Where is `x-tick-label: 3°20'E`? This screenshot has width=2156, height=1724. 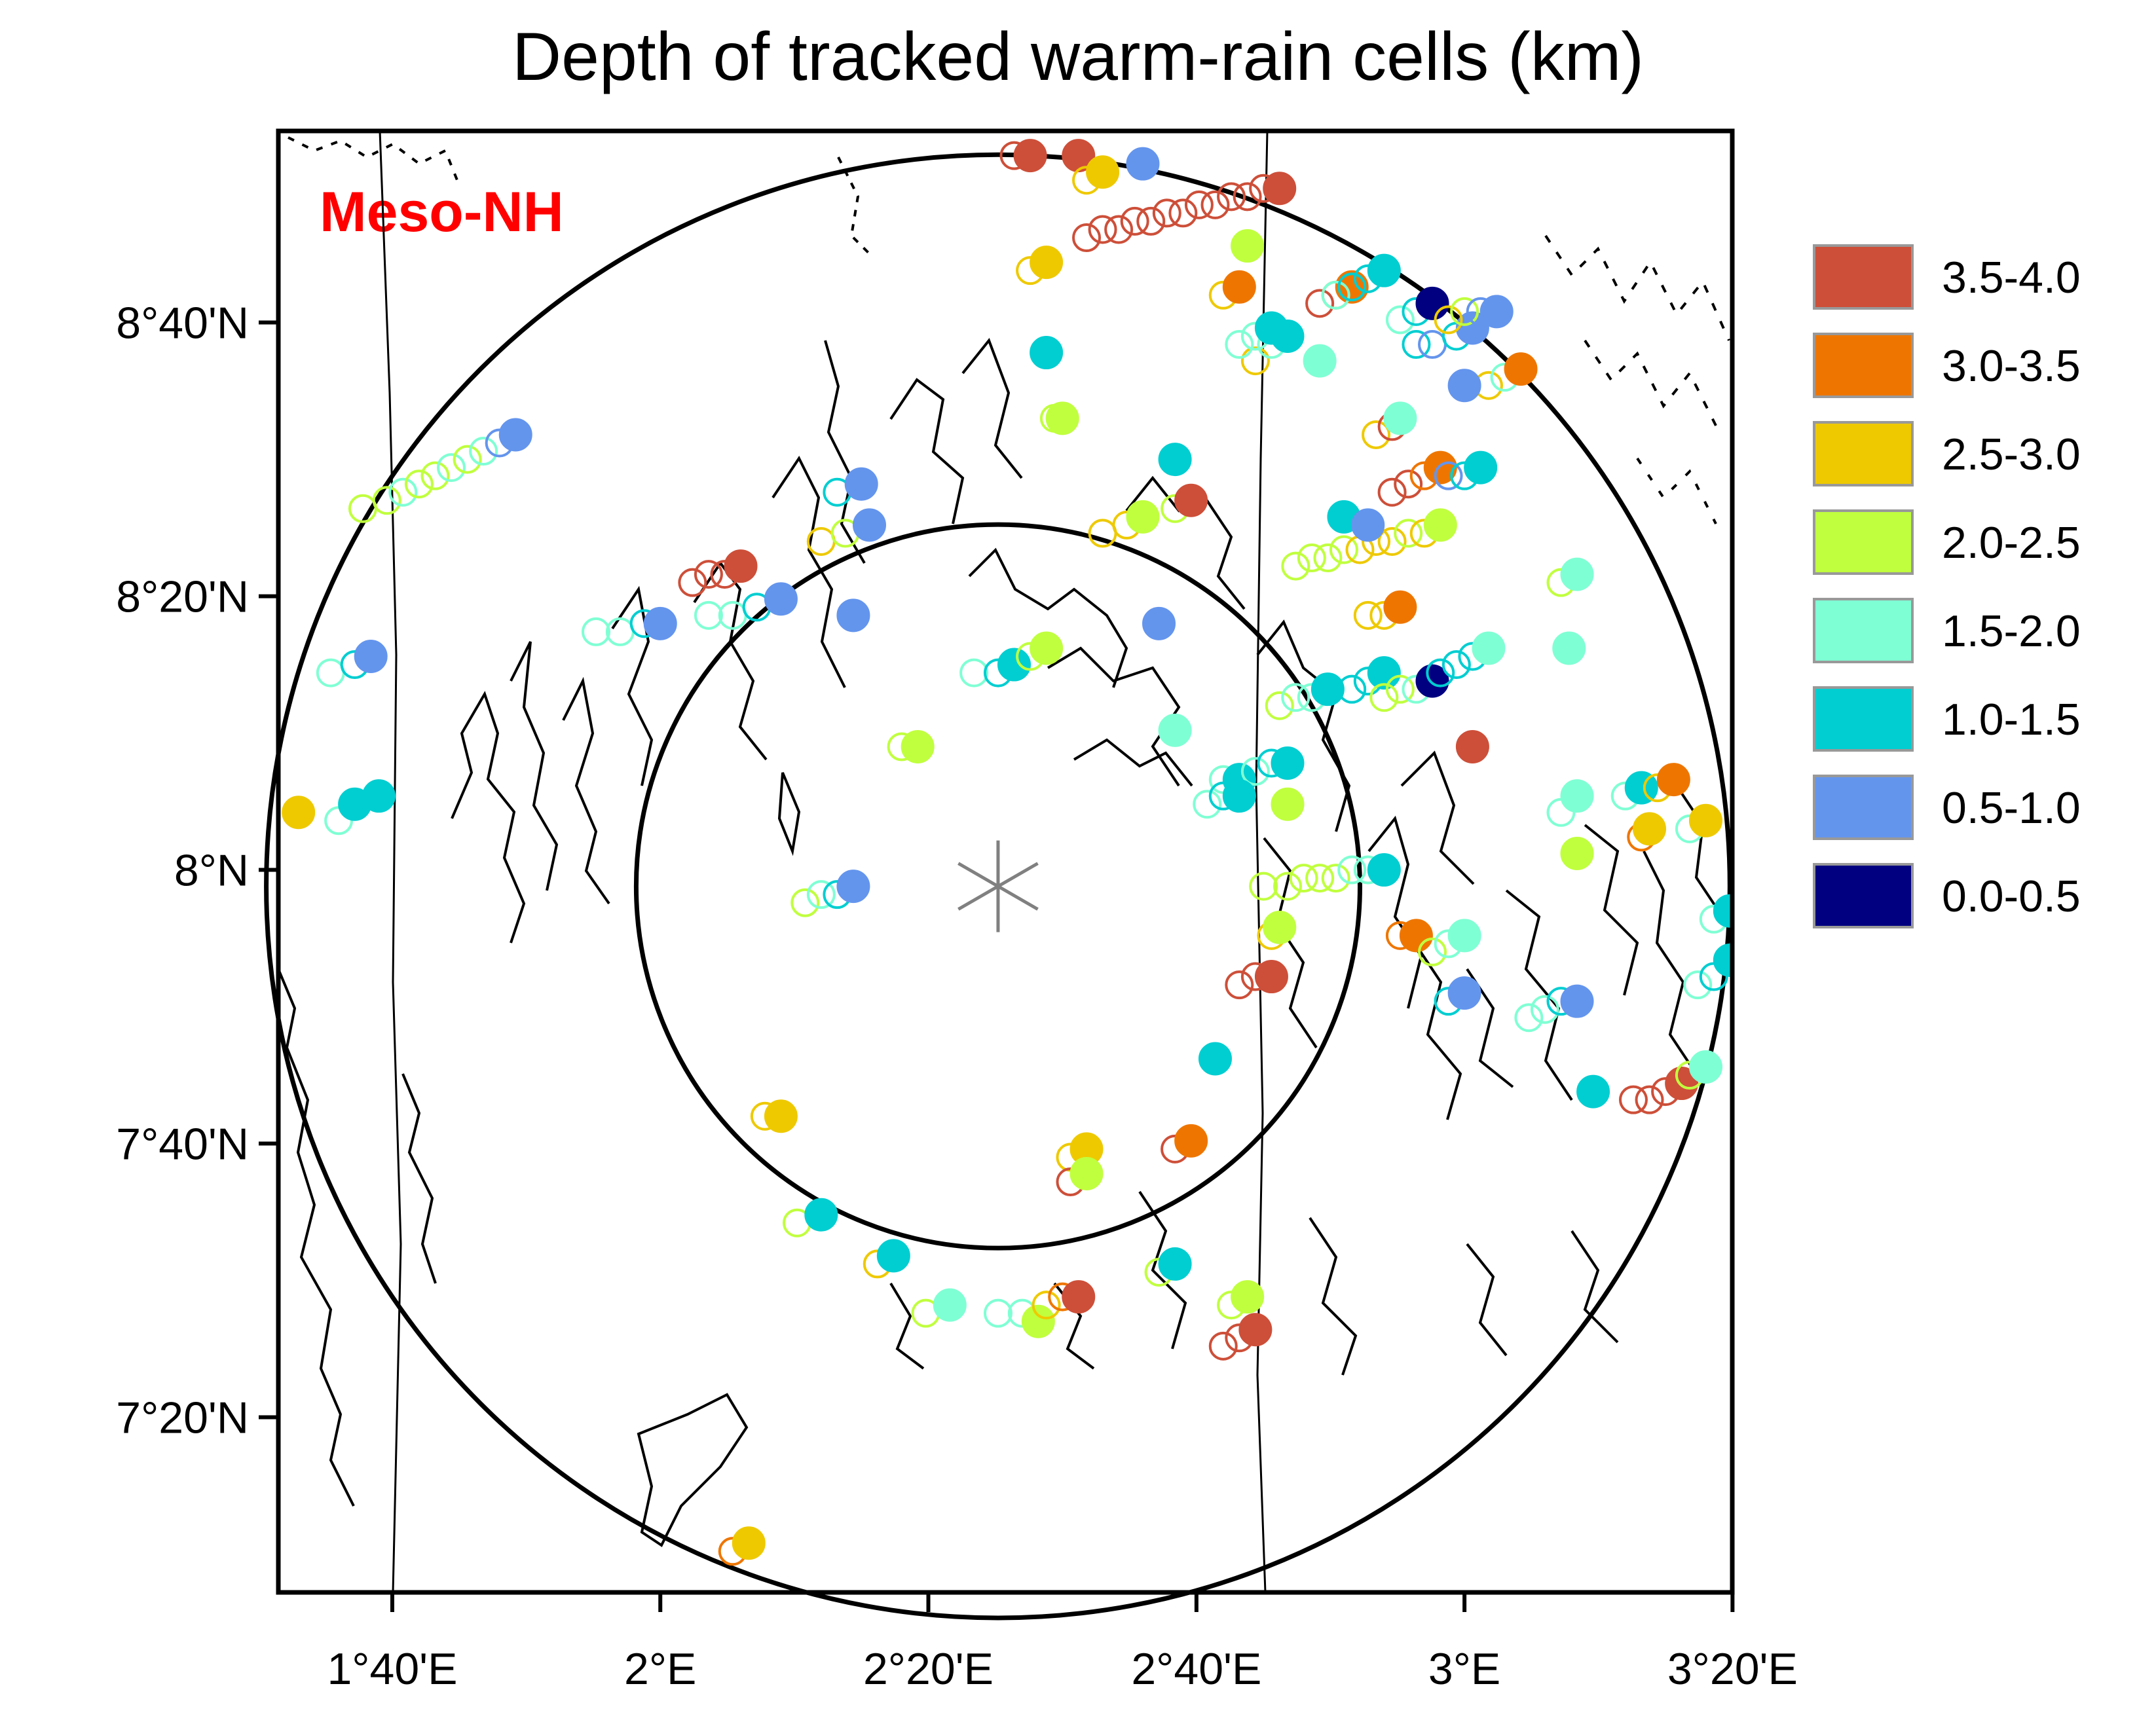 x-tick-label: 3°20'E is located at coordinates (1733, 1669).